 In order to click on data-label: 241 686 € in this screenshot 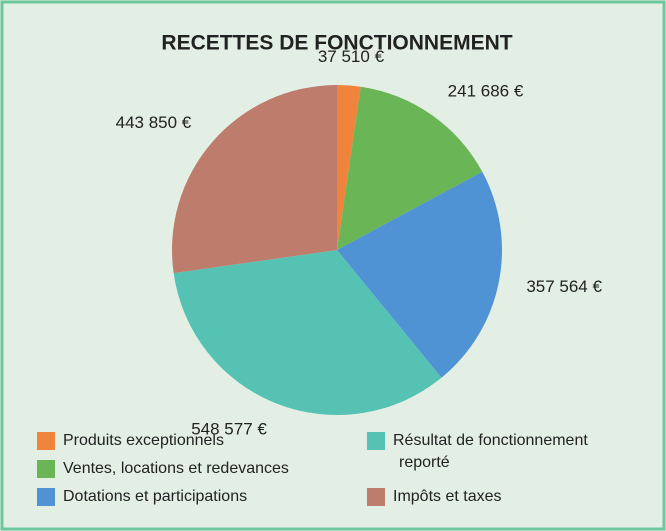, I will do `click(486, 90)`.